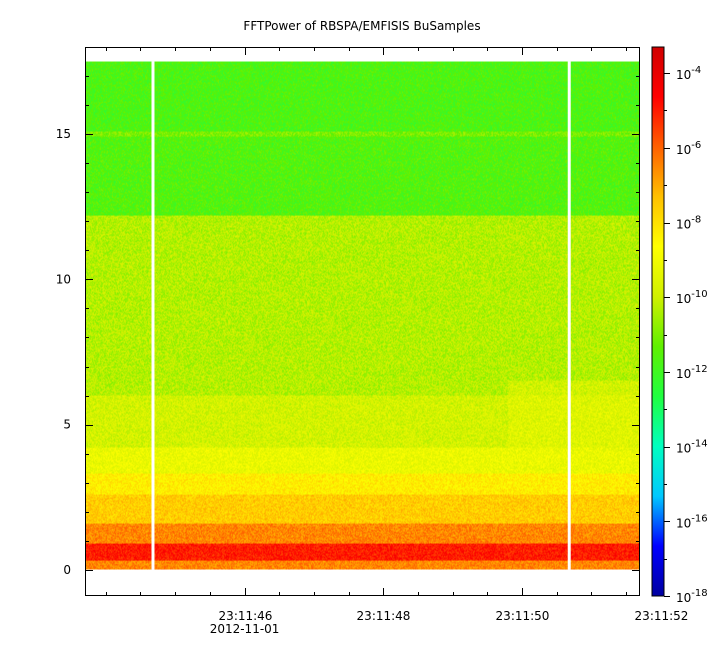 The height and width of the screenshot is (656, 724). What do you see at coordinates (679, 325) in the screenshot?
I see `colorbar: 10⁻⁴ 10⁻⁶ 10⁻⁸ 10⁻¹⁰ 10⁻¹² 10⁻¹⁴ 10⁻¹⁶ 10⁻¹⁸` at bounding box center [679, 325].